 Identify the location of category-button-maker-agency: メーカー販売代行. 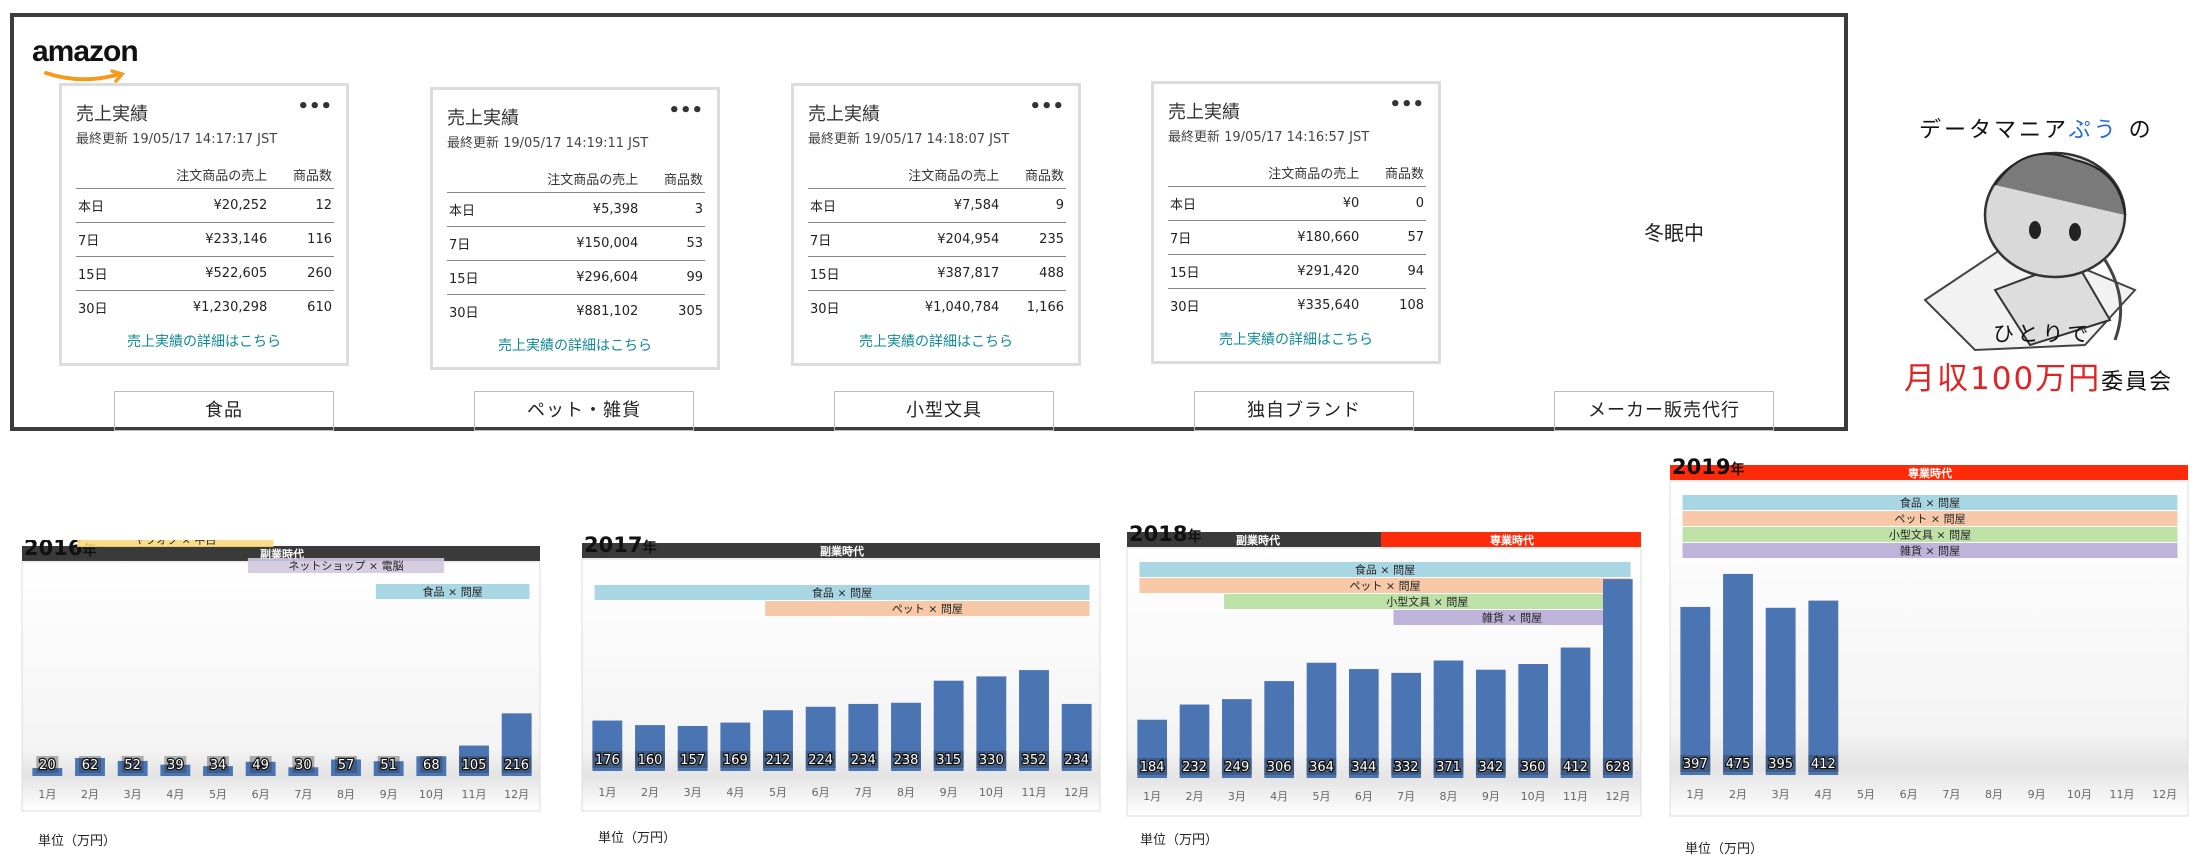
(1664, 411).